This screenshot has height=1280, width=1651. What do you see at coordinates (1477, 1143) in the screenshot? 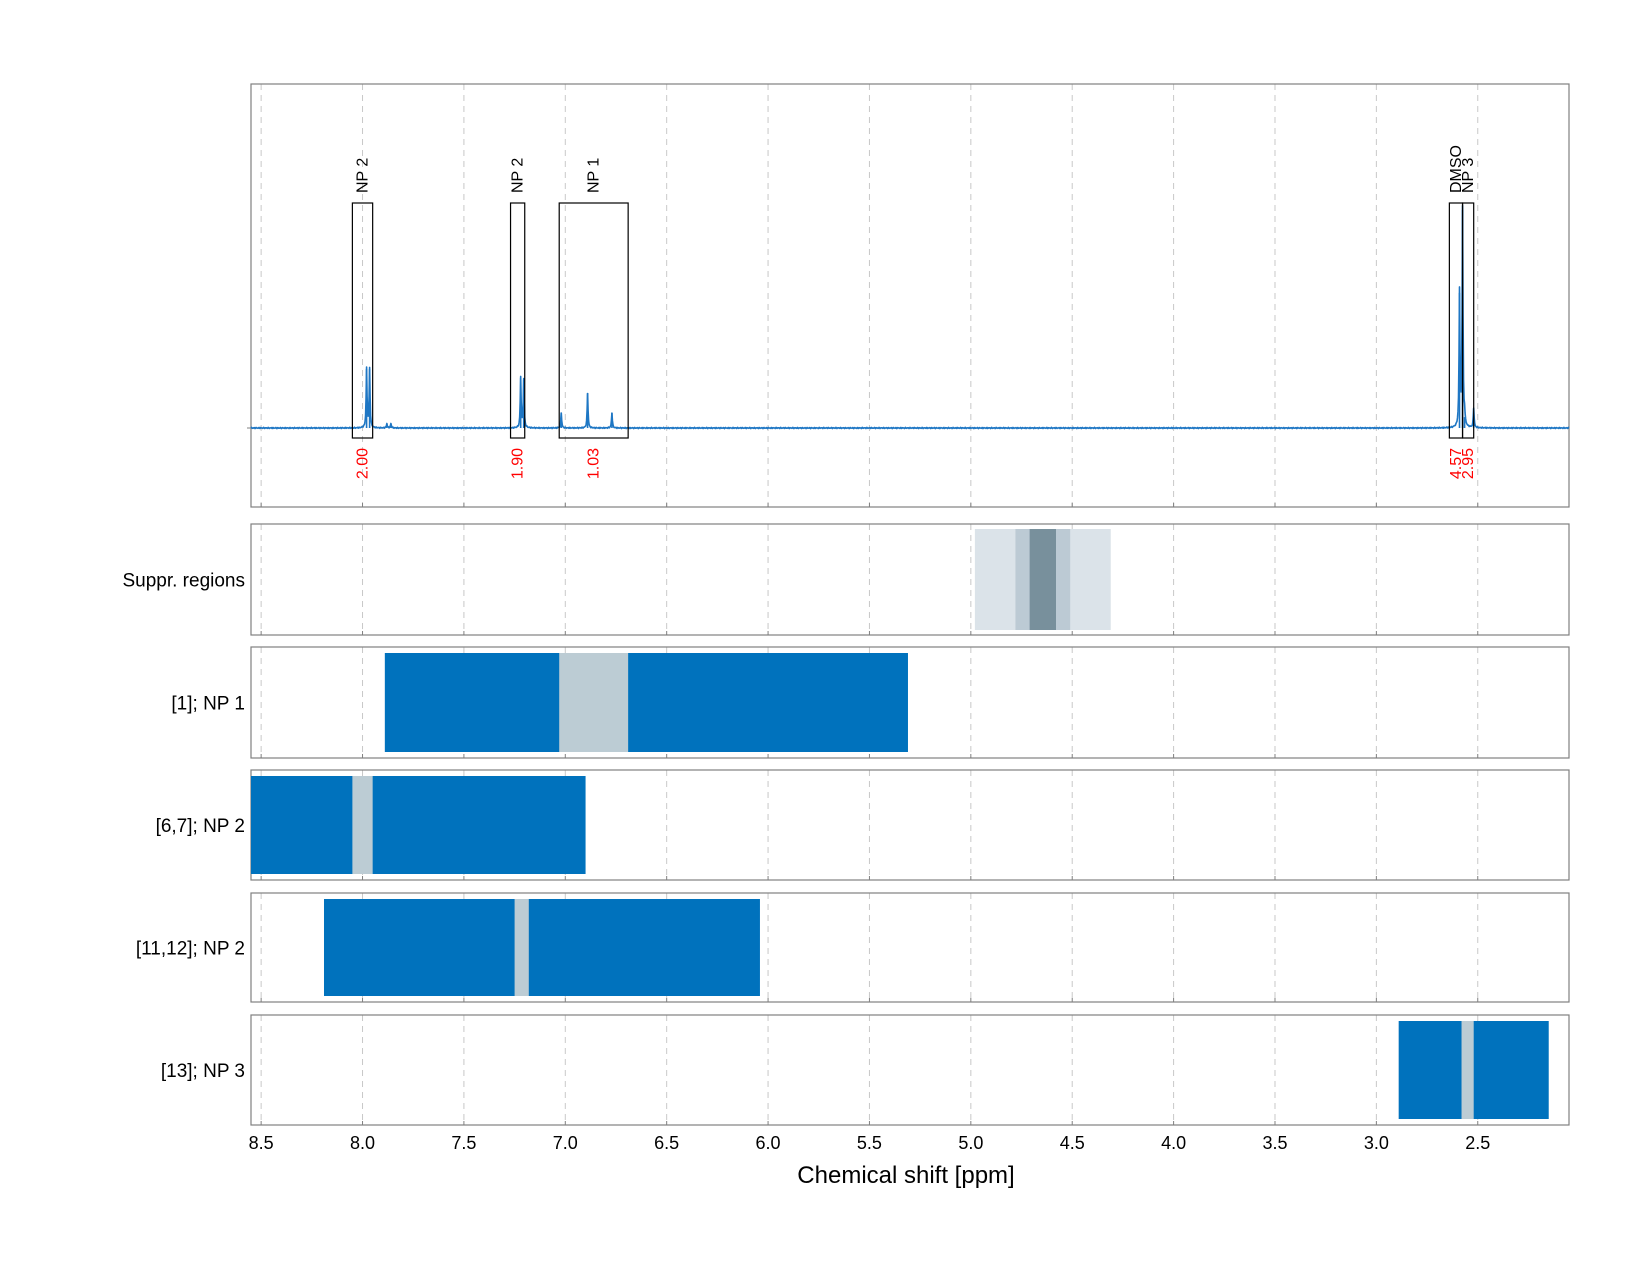
I see `x-tick-label: 2.5` at bounding box center [1477, 1143].